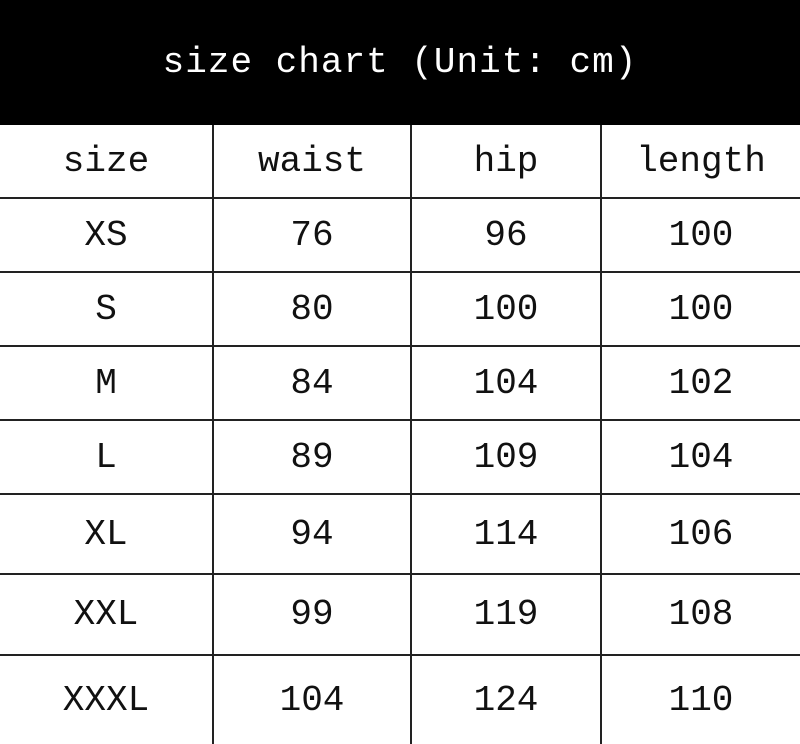  Describe the element at coordinates (107, 699) in the screenshot. I see `table-cell: XXXL` at that location.